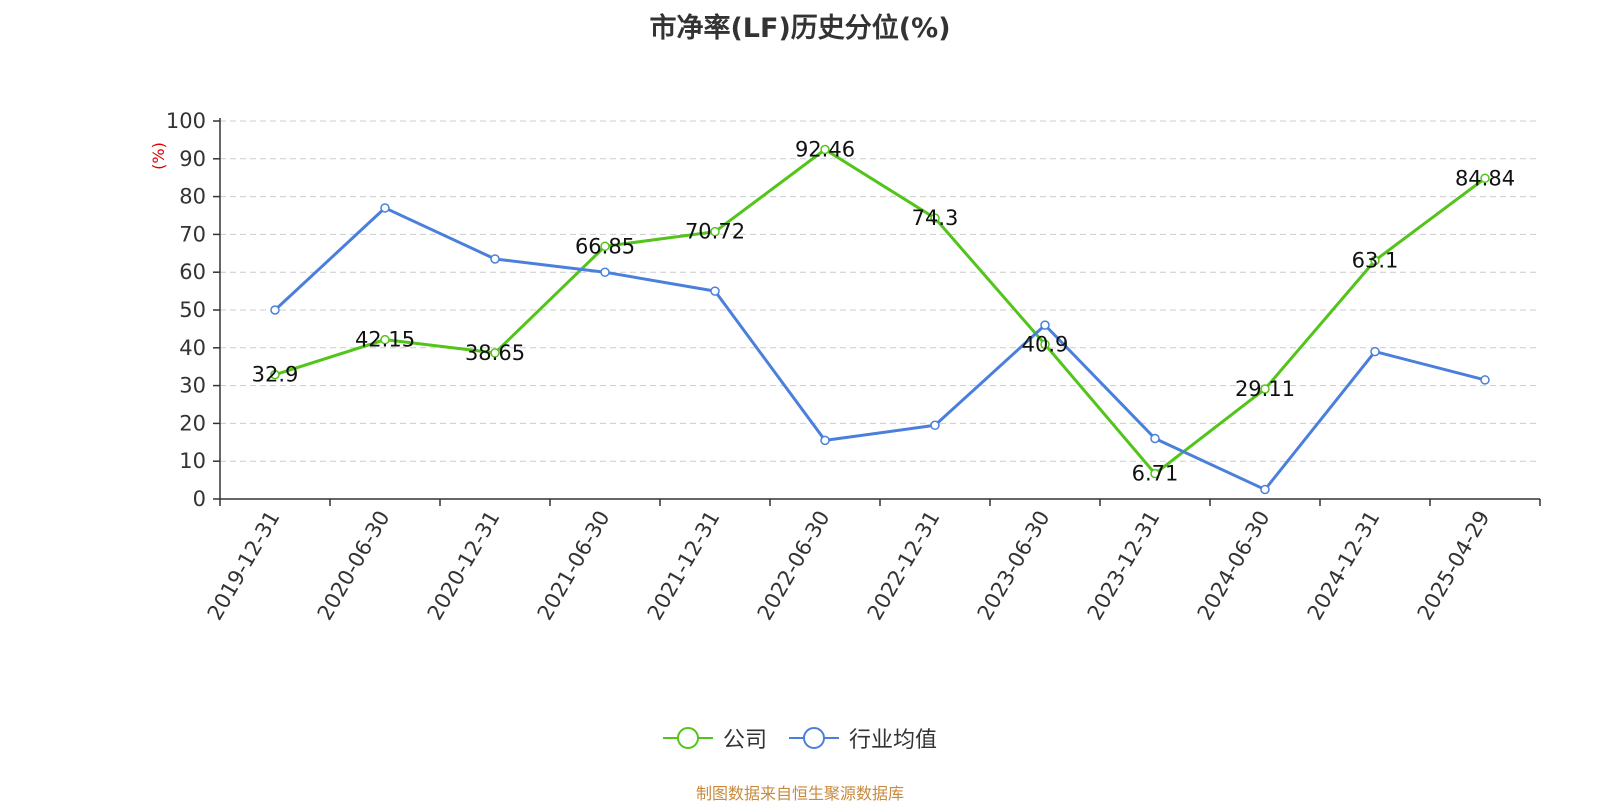  I want to click on y-tick-label: 0, so click(199, 499).